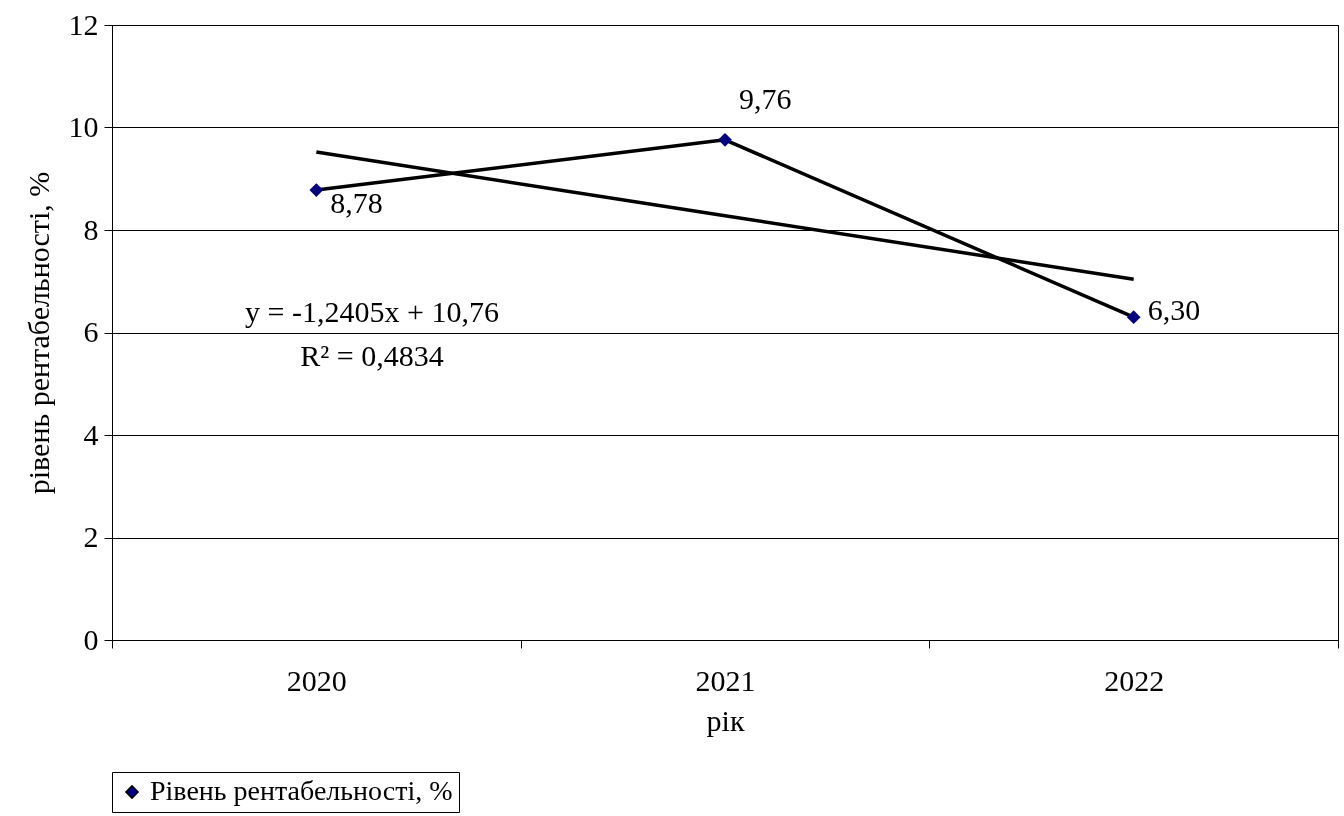 The image size is (1344, 816). I want to click on y-axis-title: рівень рентабельності, %, so click(38, 333).